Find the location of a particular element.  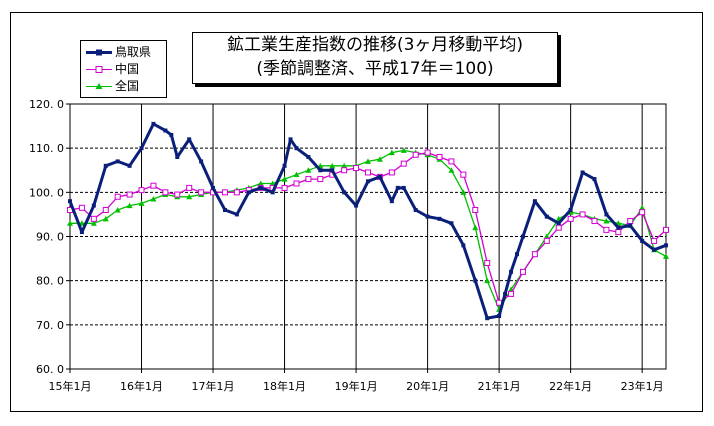

legend-item-chugoku: 中国 is located at coordinates (125, 69).